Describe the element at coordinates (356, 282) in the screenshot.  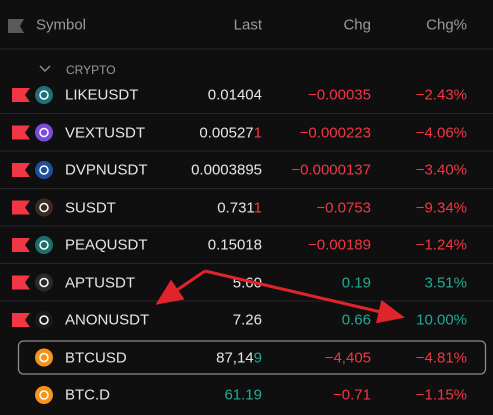
I see `chg: 0.19` at that location.